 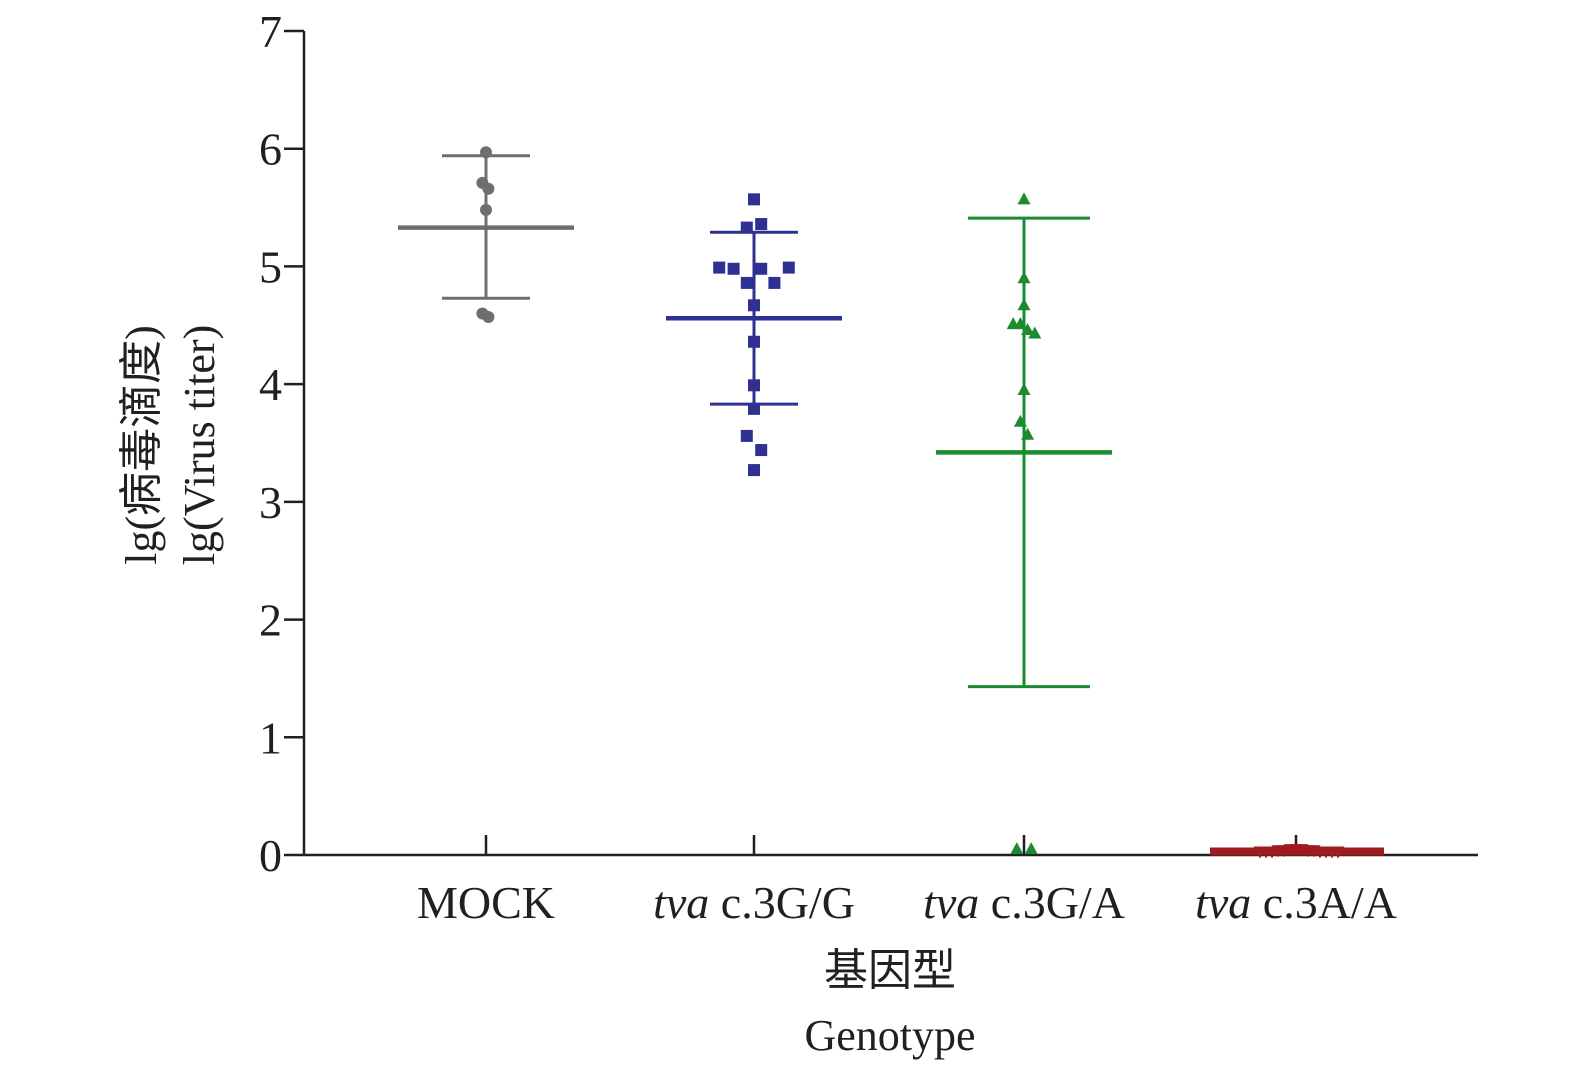 What do you see at coordinates (951, 902) in the screenshot?
I see `category-label-italic-3: tva` at bounding box center [951, 902].